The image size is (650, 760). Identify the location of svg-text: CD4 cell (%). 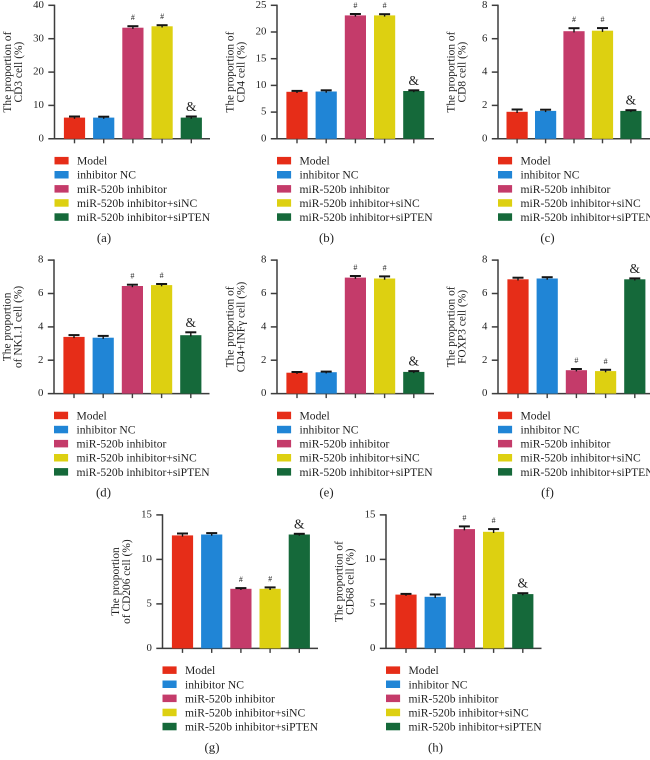
(241, 72).